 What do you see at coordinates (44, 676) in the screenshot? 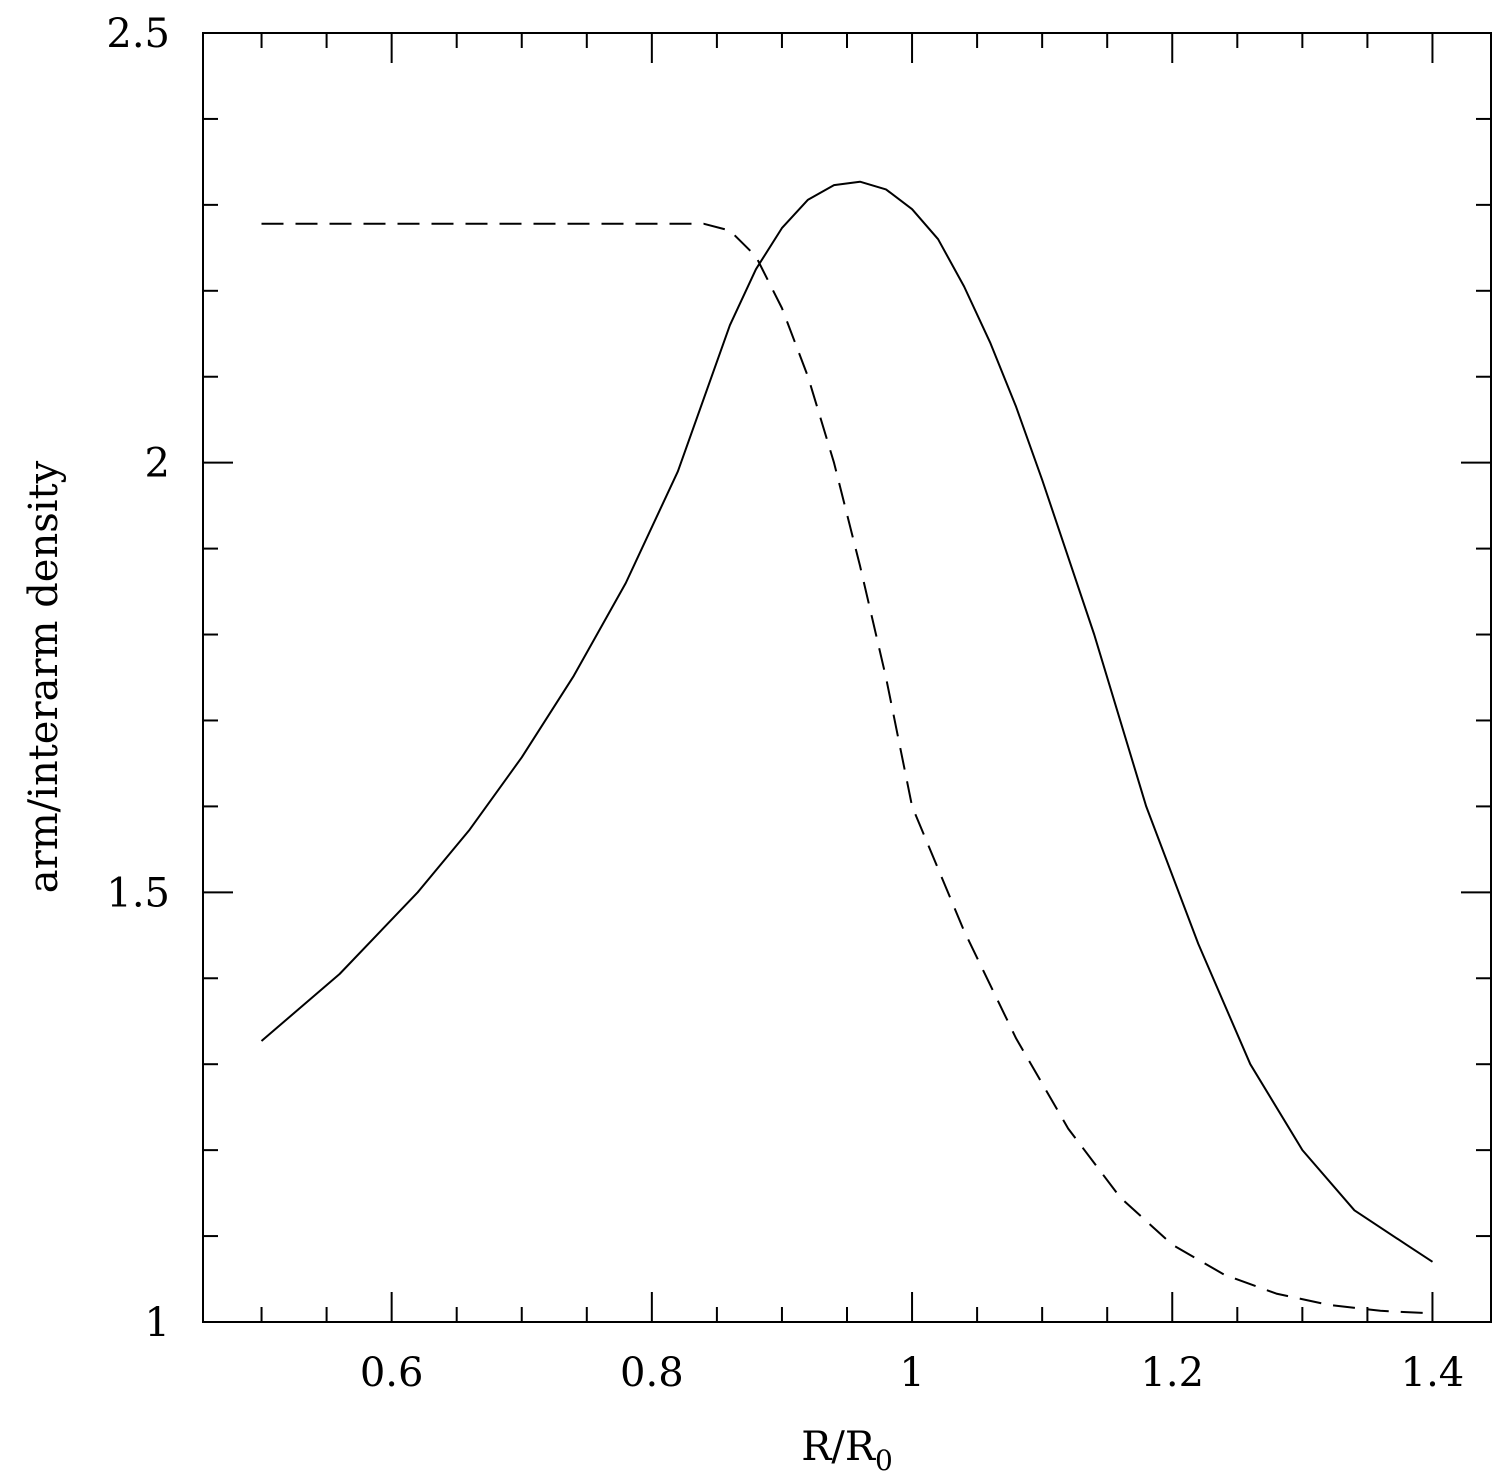
I see `y-axis-label: arm/interarm density` at bounding box center [44, 676].